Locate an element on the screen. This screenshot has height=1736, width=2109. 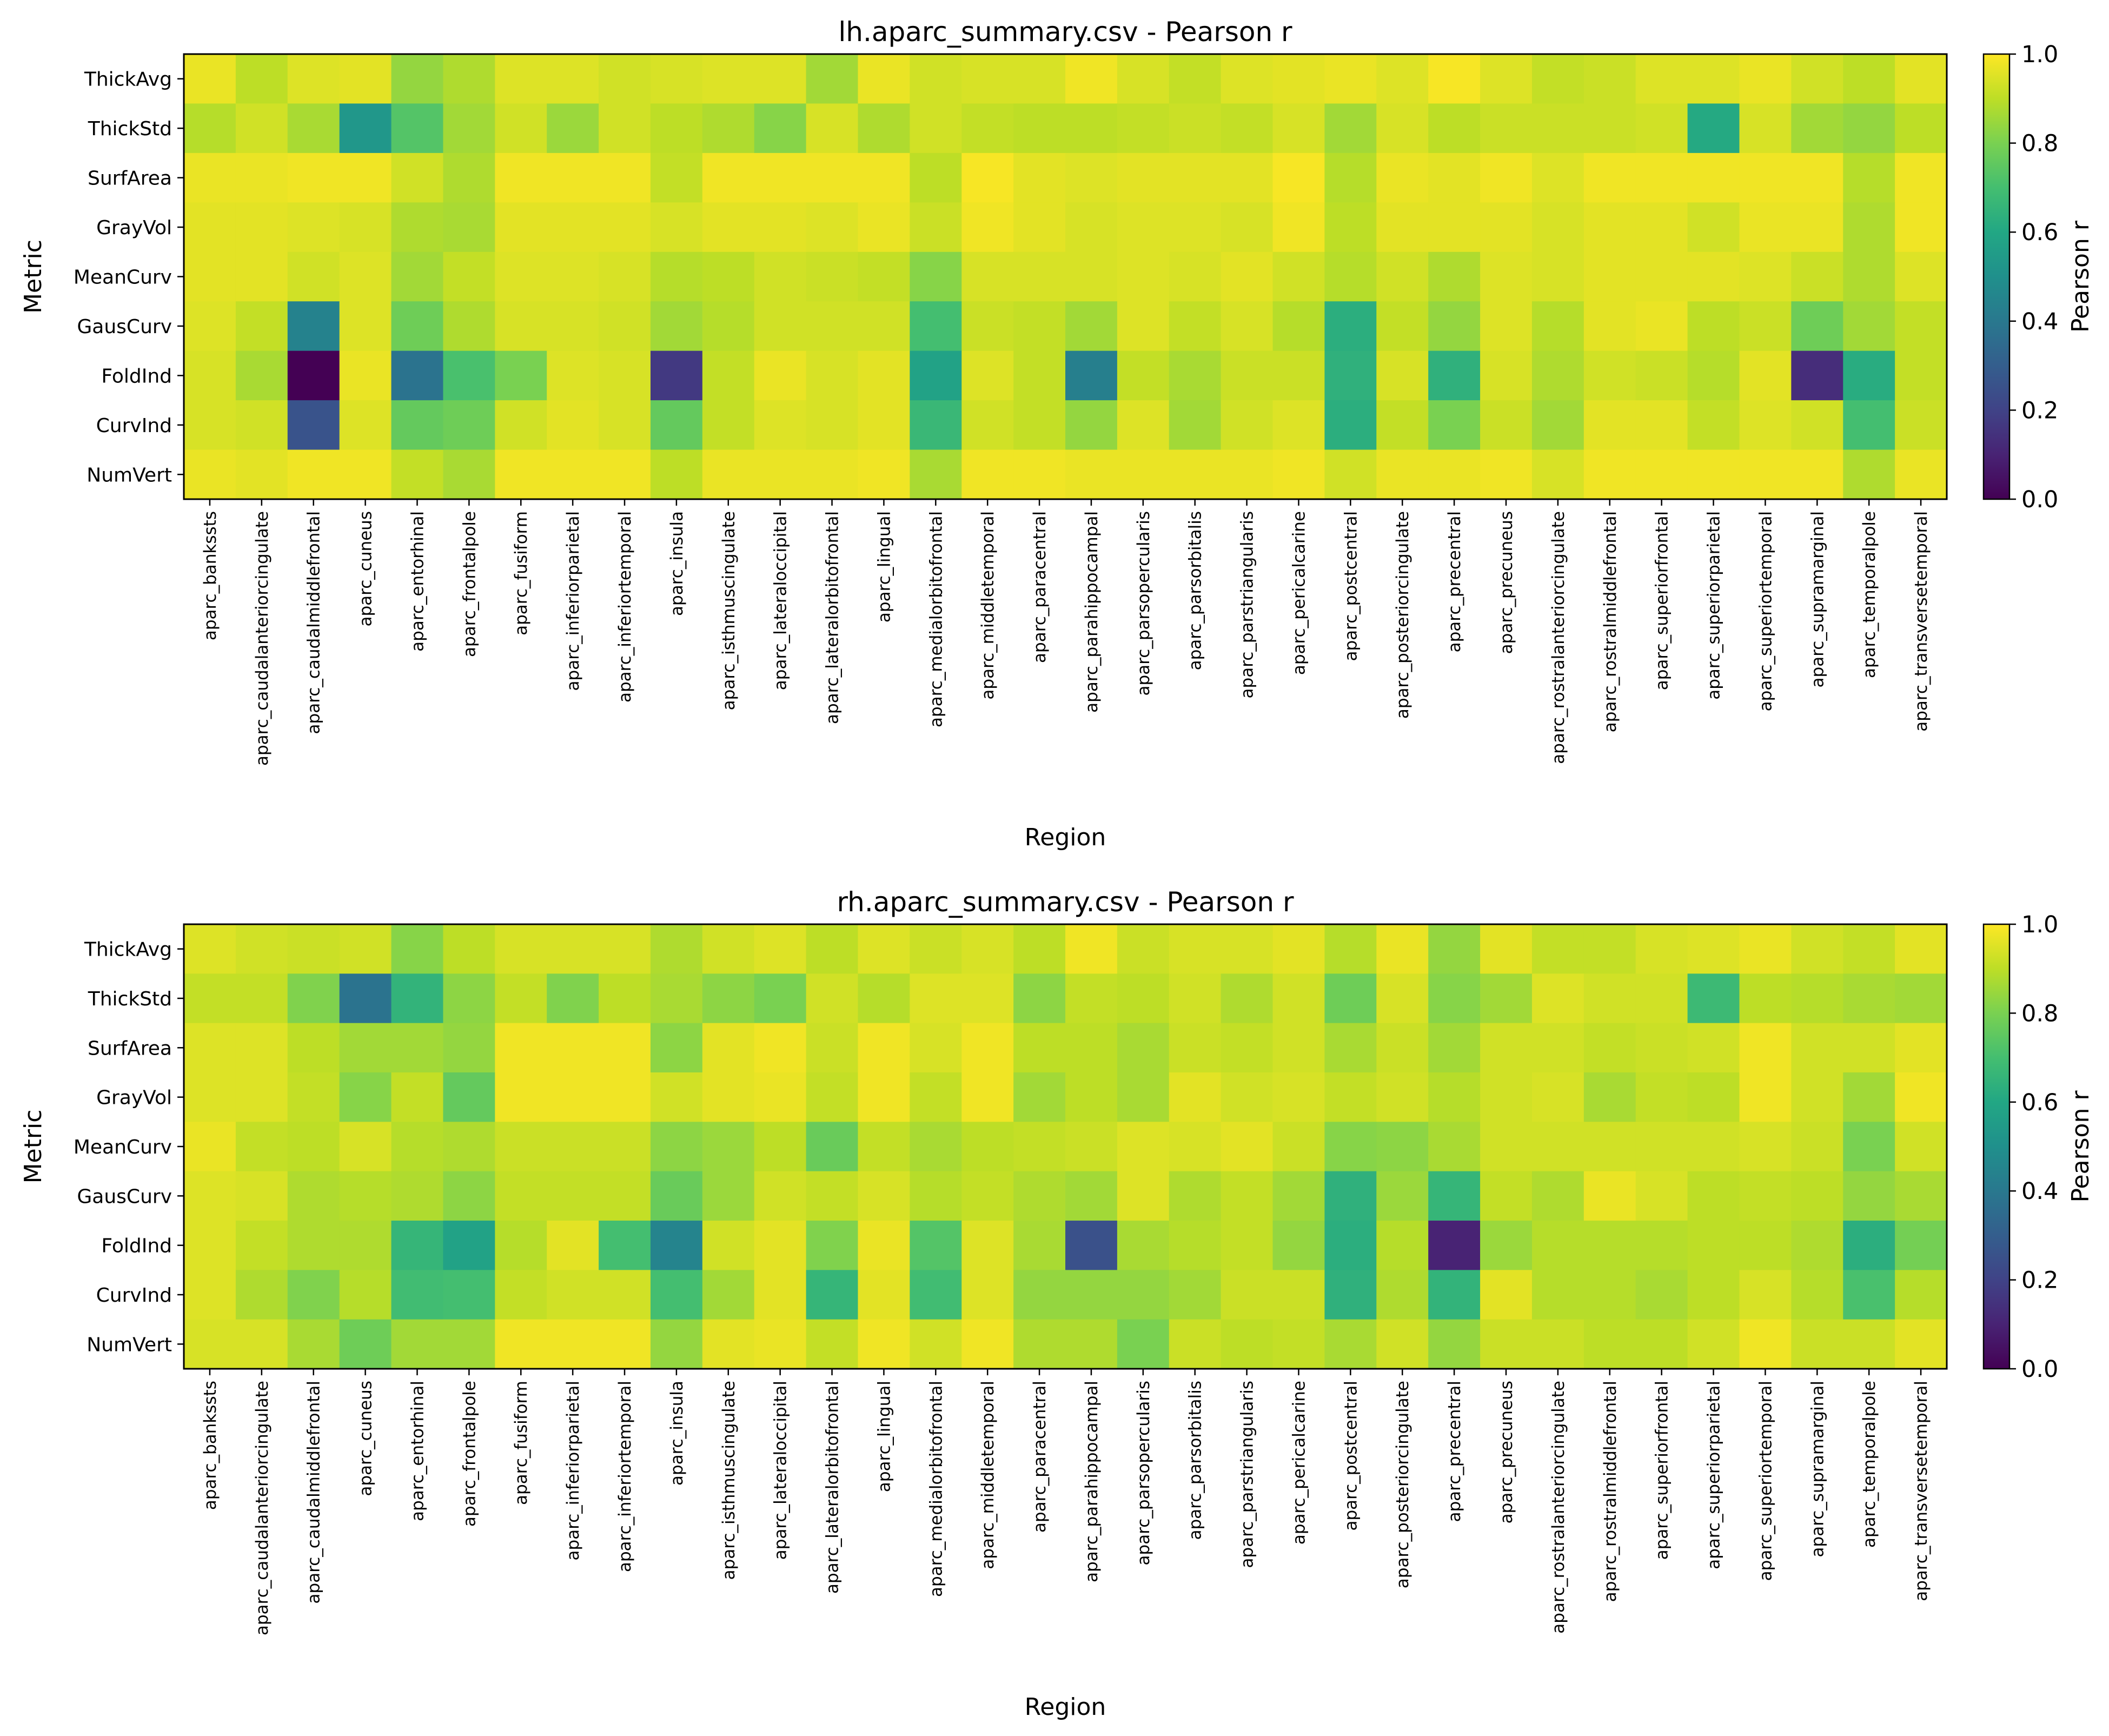
x-tick-label: aparc_fusiform is located at coordinates (521, 1443).